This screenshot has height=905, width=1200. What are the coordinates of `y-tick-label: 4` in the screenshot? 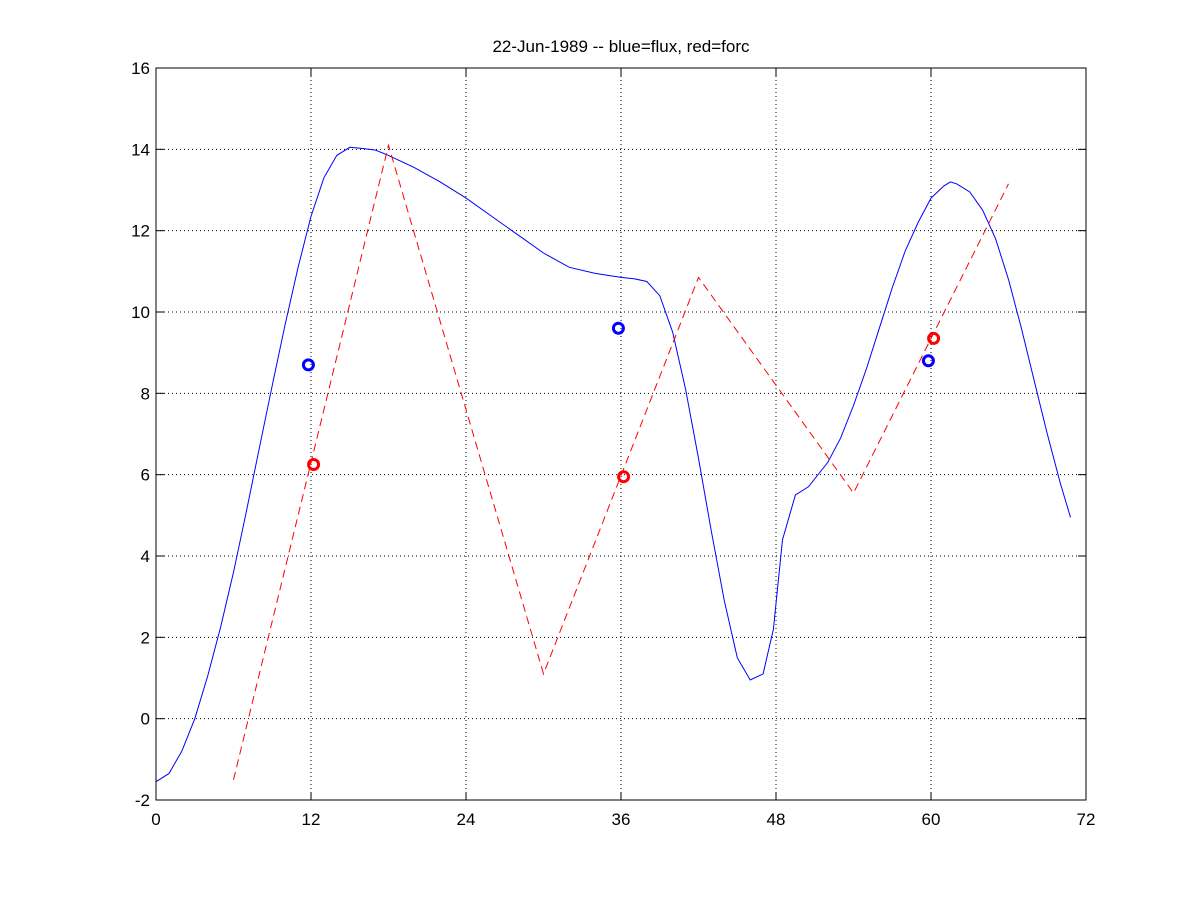 It's located at (145, 556).